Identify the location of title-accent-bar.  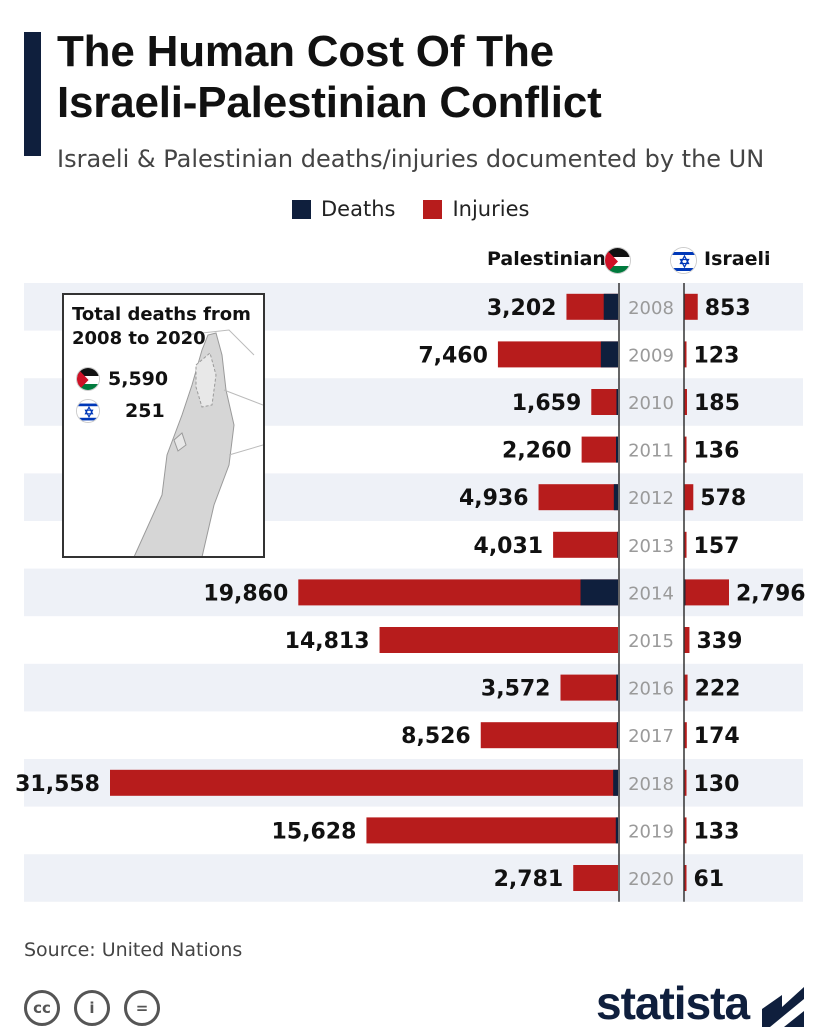
(32, 94).